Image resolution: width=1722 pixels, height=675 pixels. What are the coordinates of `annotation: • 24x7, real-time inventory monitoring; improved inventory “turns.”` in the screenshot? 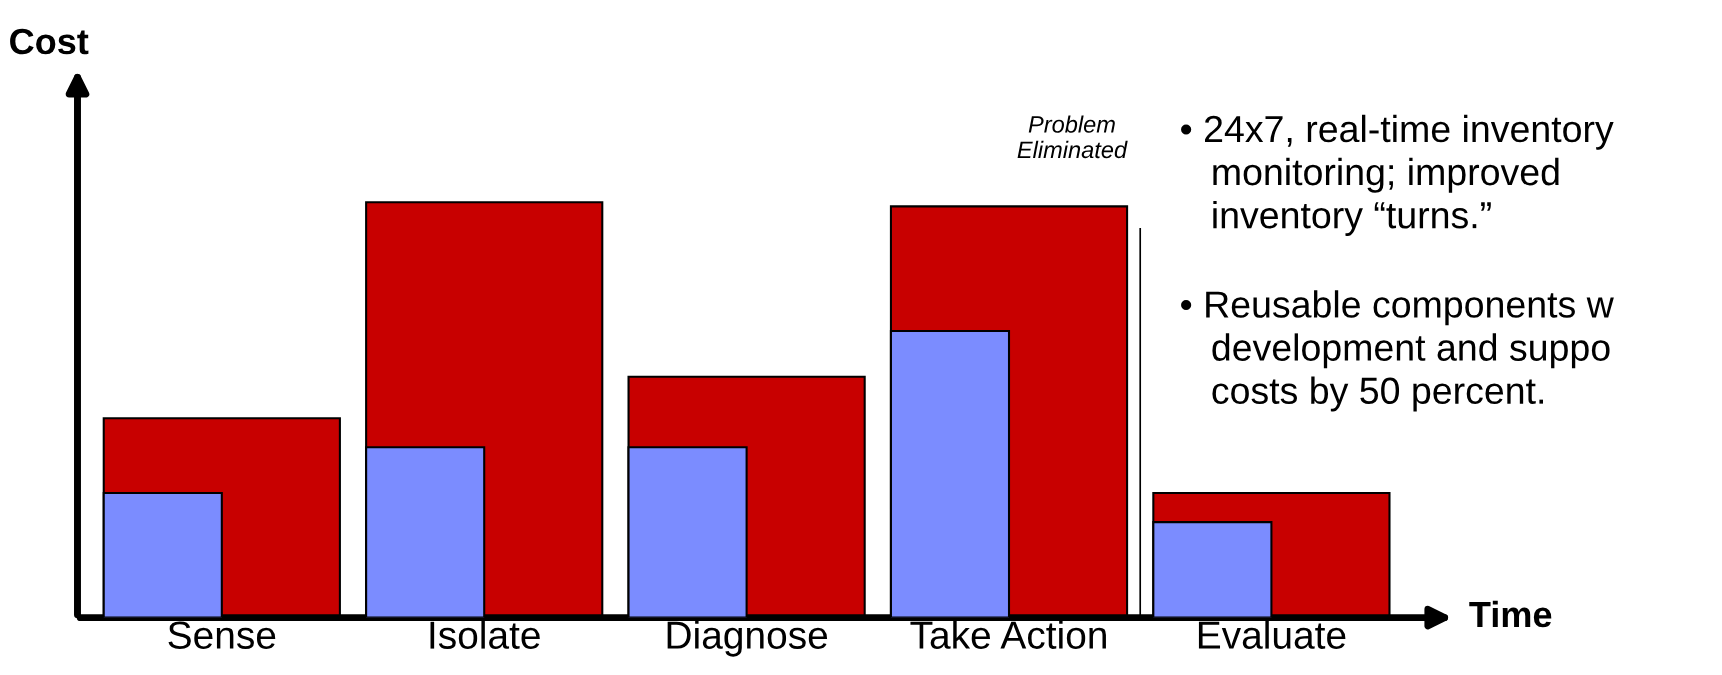 It's located at (1397, 175).